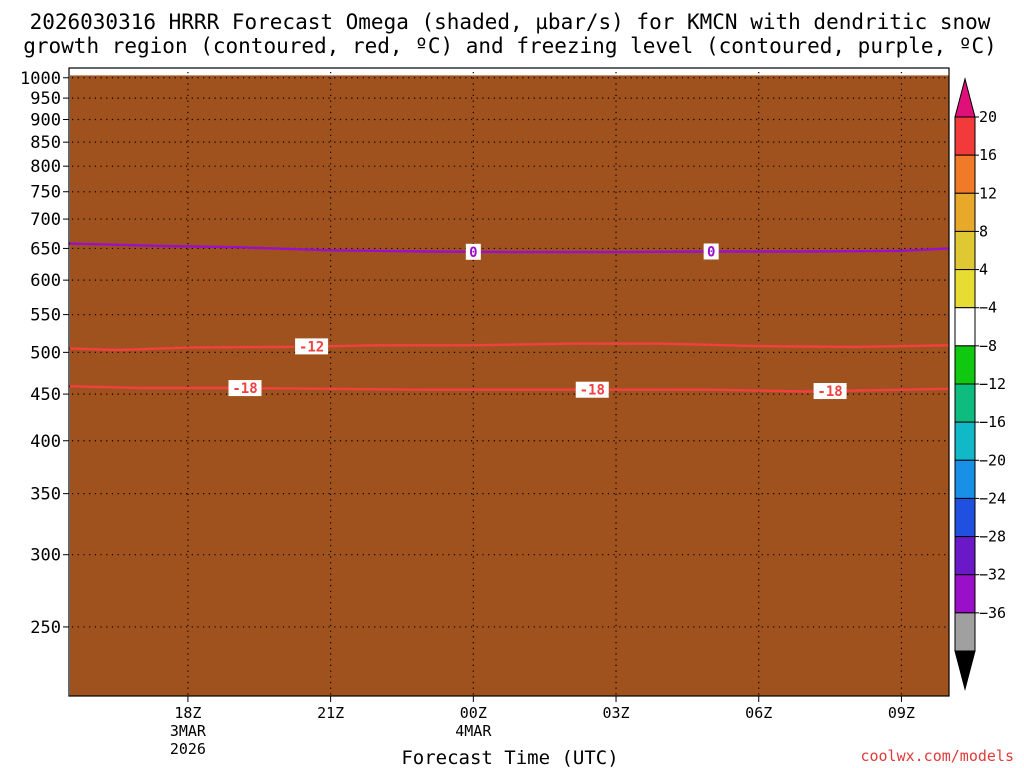  Describe the element at coordinates (473, 731) in the screenshot. I see `x-tick-label-2-1: 4MAR` at that location.